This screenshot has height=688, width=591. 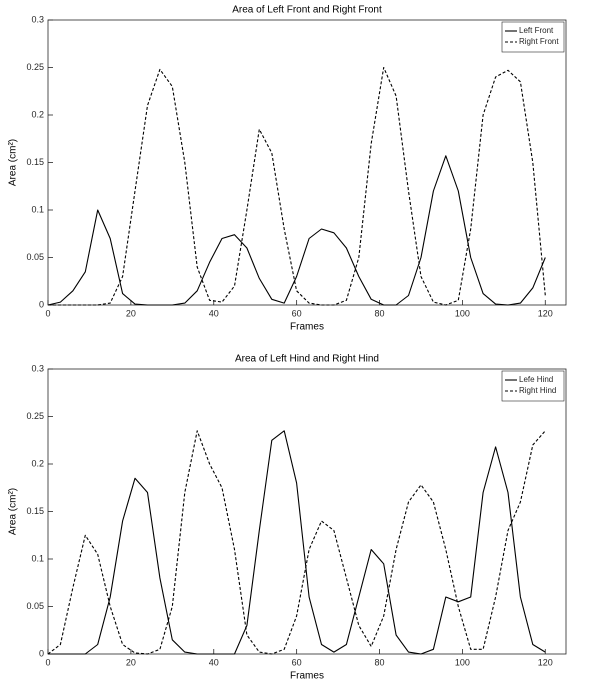 I want to click on legend: Lefe Hind Right Hind, so click(x=533, y=386).